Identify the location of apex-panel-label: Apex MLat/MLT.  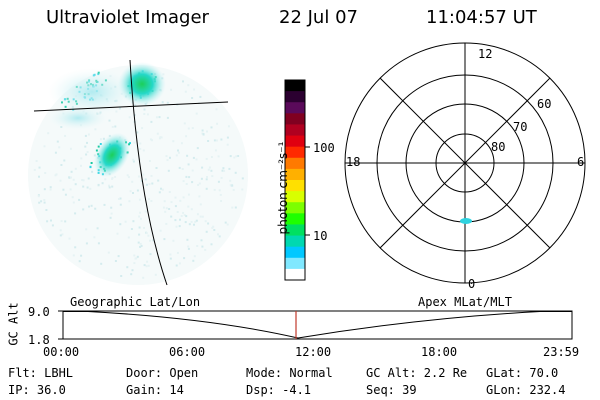
(465, 302).